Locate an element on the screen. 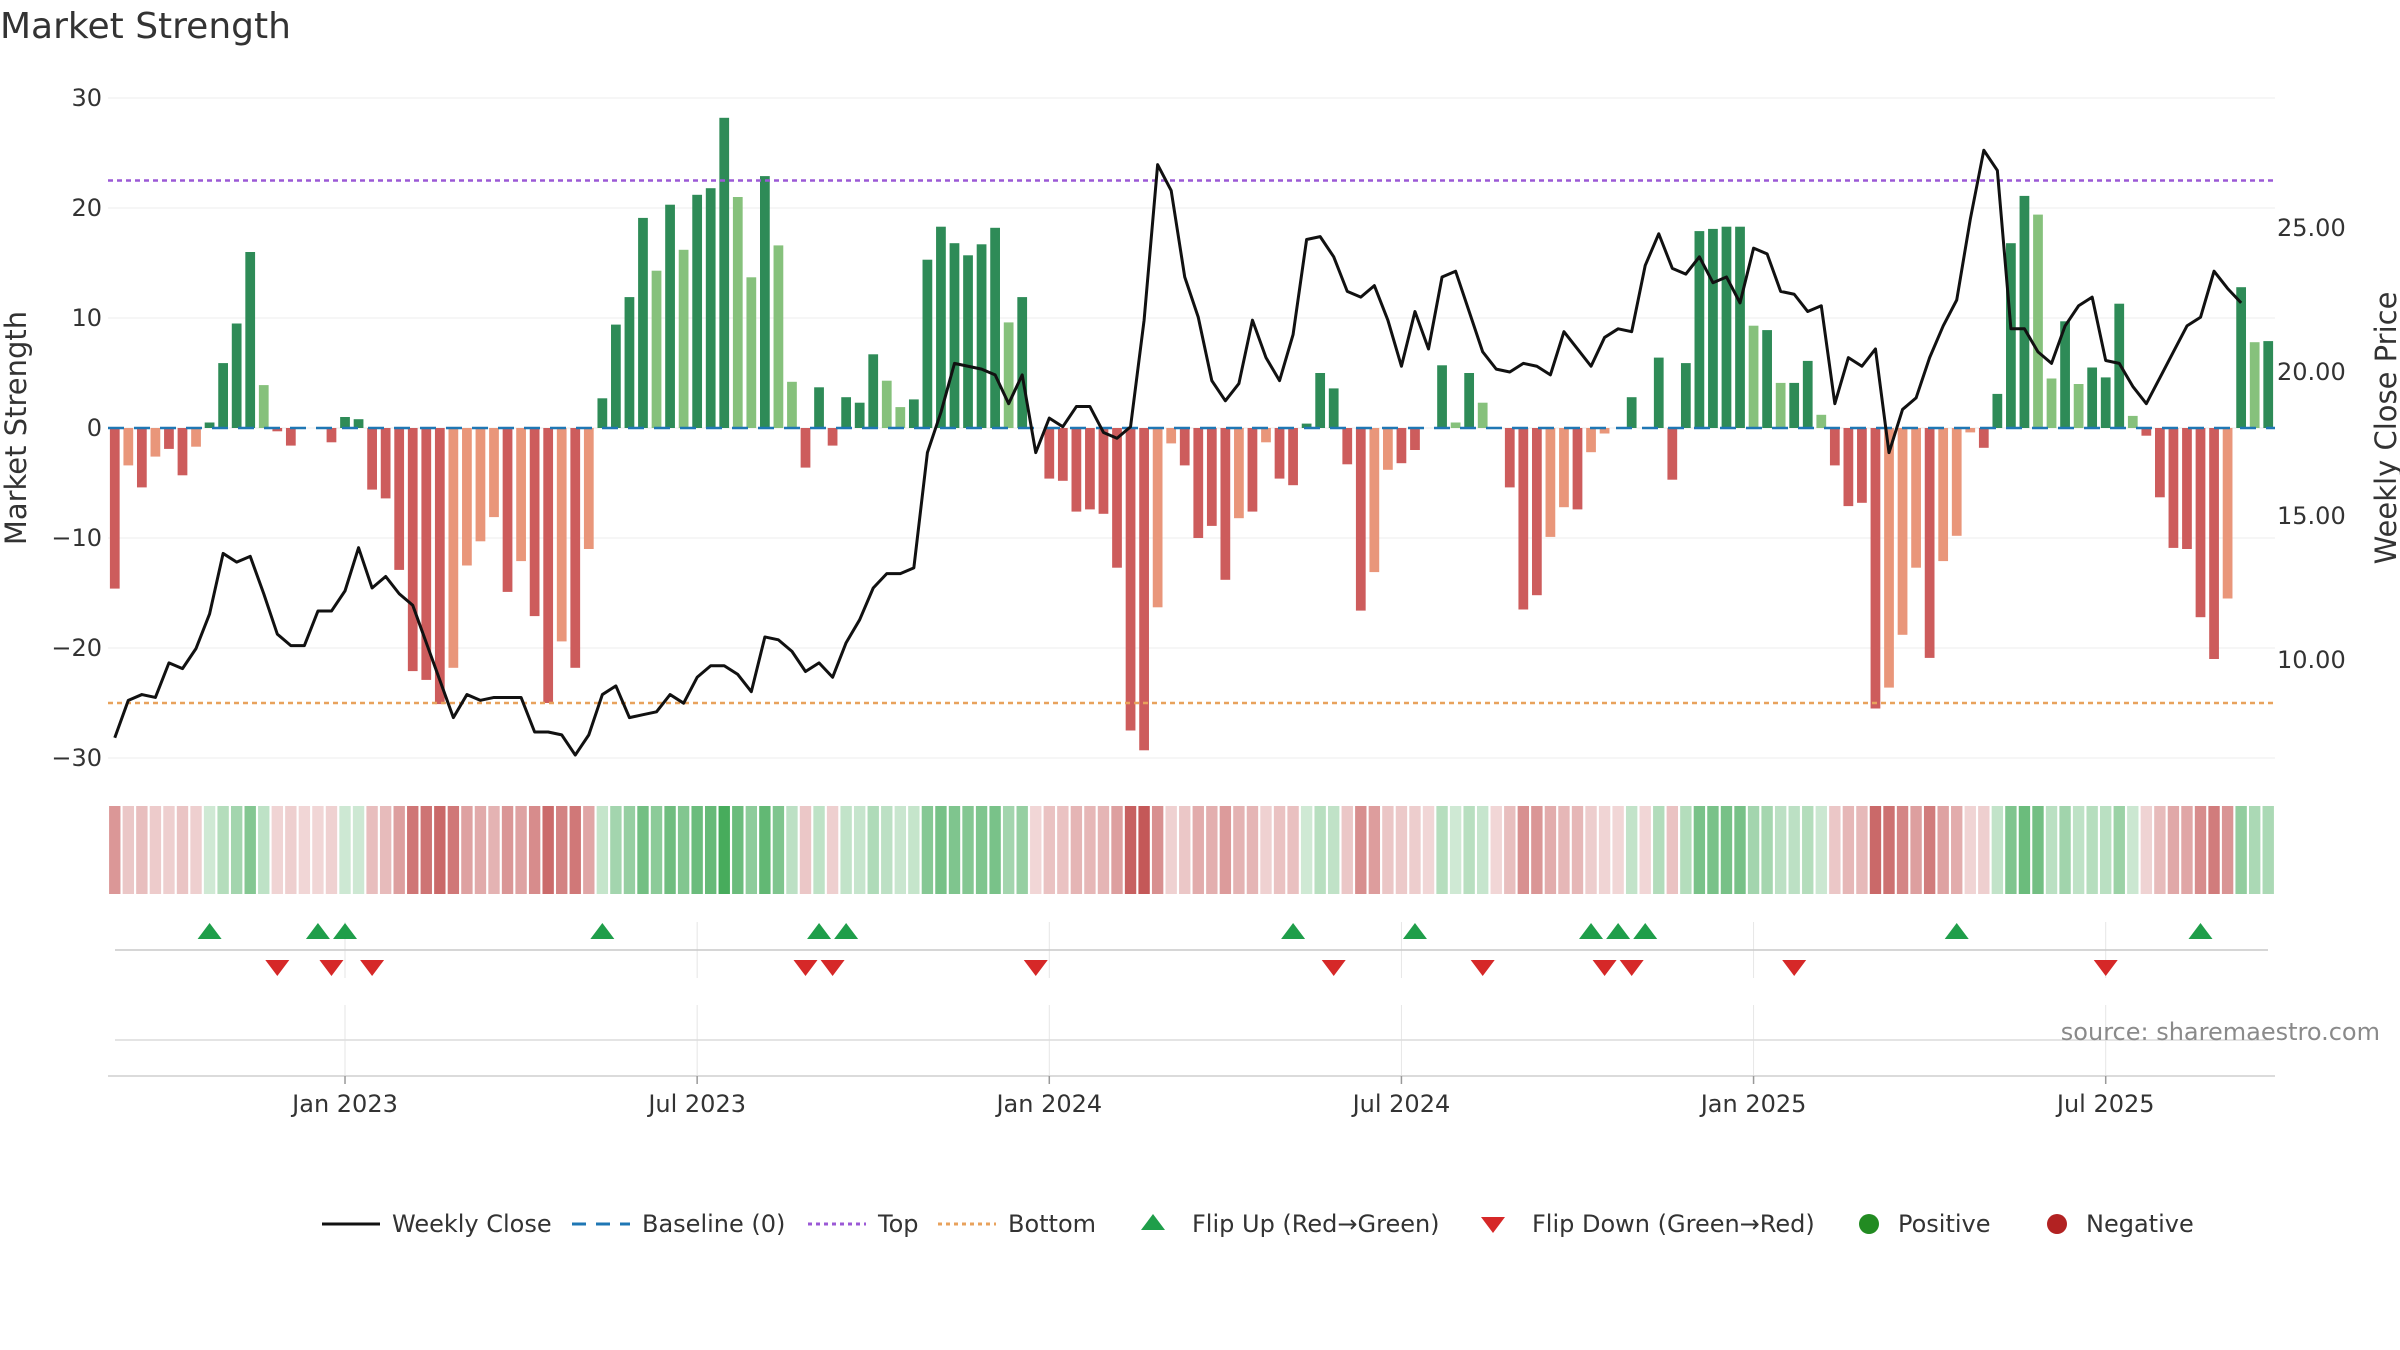 This screenshot has width=2400, height=1350. legend-item: Weekly Close is located at coordinates (437, 1224).